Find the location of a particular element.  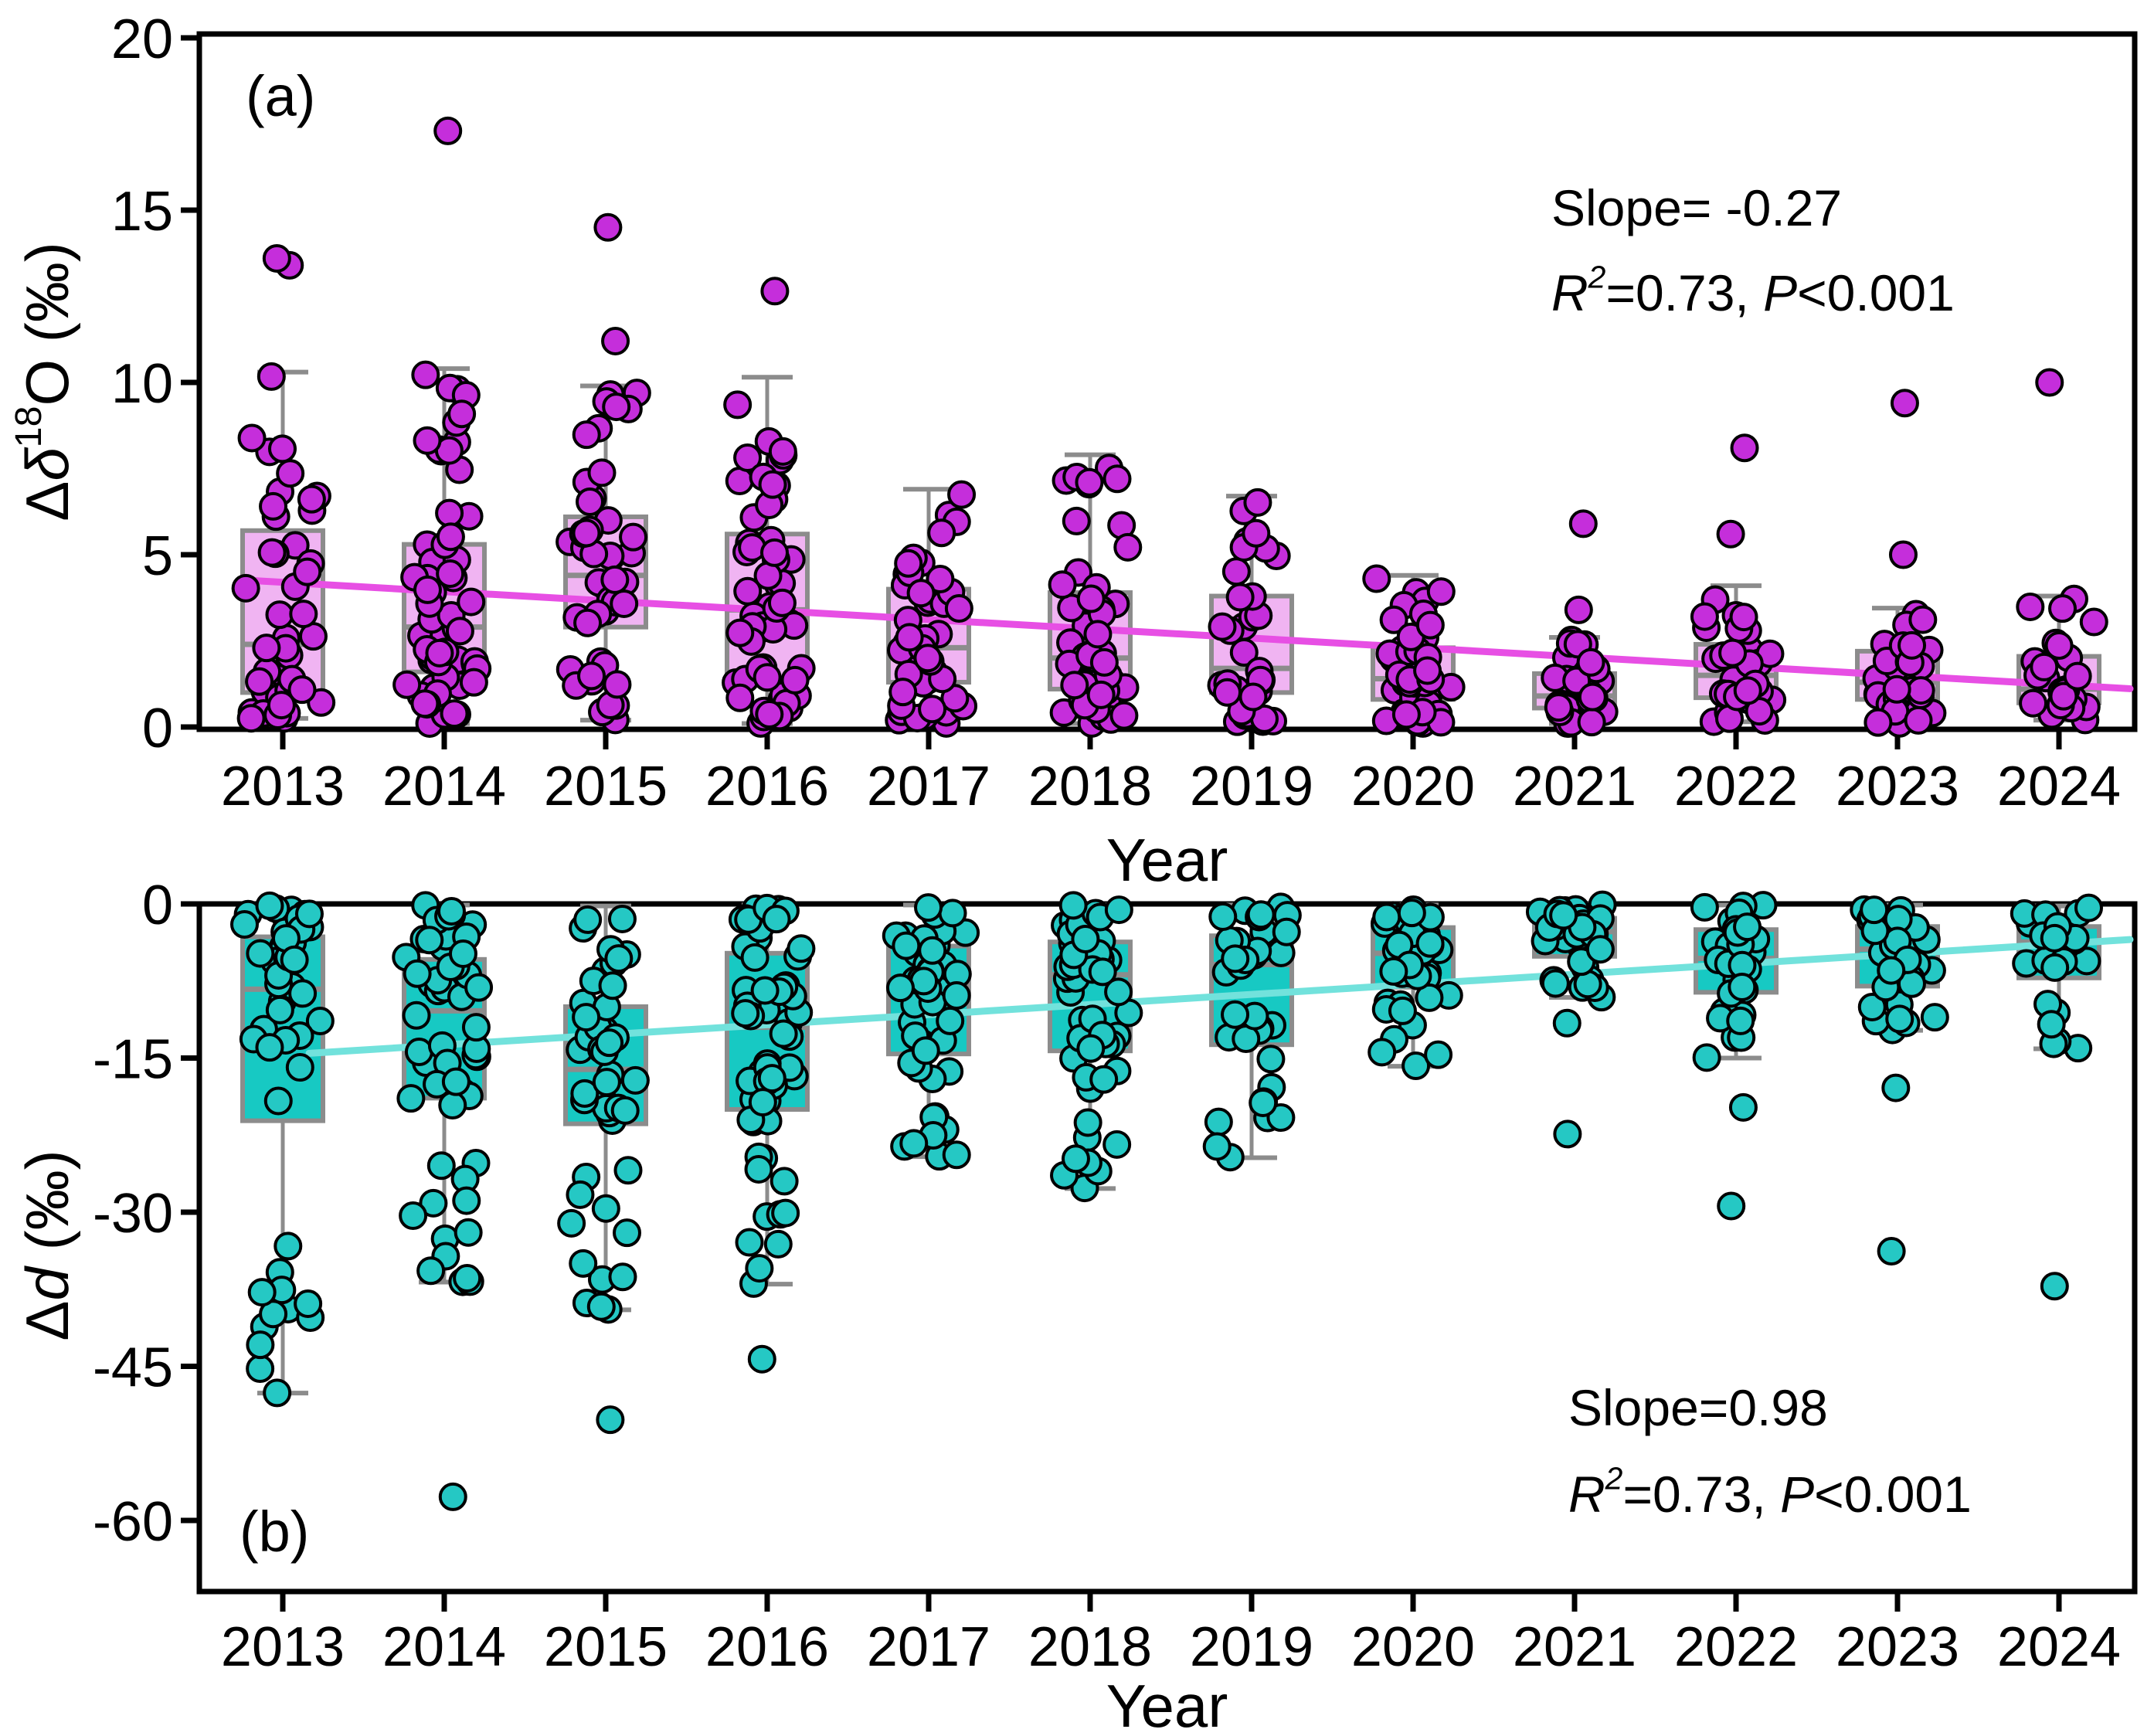

annotation-stats-b: R2=0.73, P<0.001 is located at coordinates (1770, 1491).